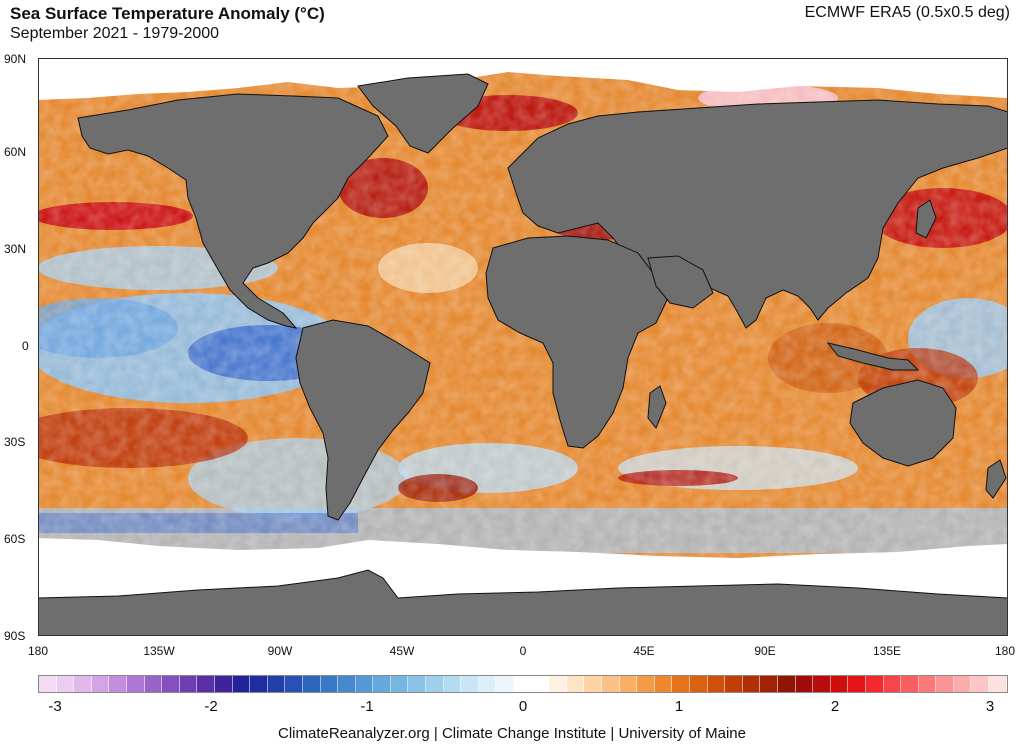 This screenshot has width=1024, height=750. Describe the element at coordinates (25, 346) in the screenshot. I see `lat-label-0: 0` at that location.